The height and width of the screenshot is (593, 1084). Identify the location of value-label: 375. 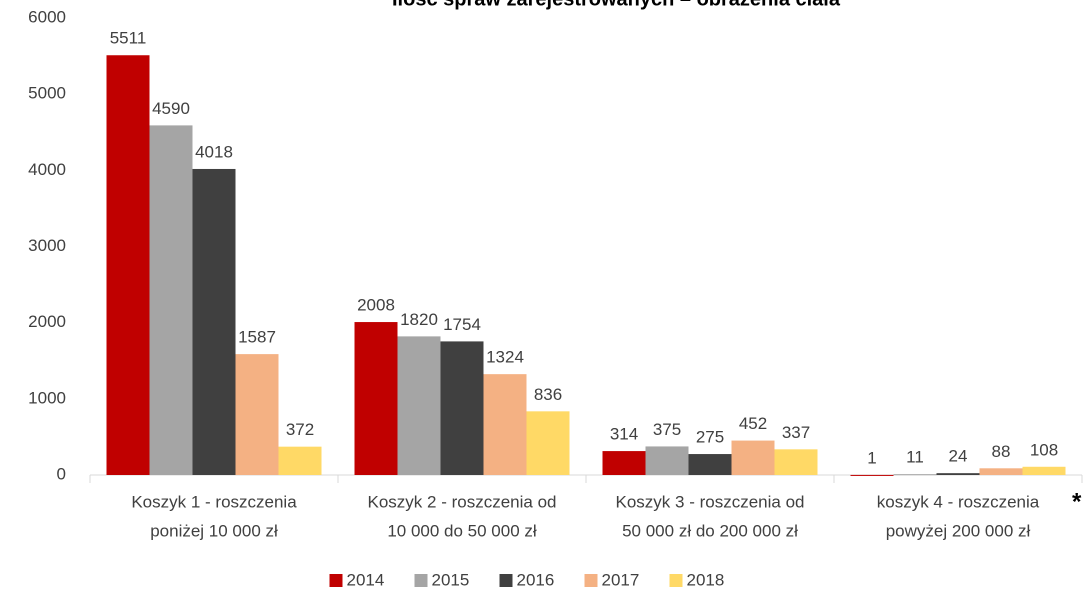
(667, 429).